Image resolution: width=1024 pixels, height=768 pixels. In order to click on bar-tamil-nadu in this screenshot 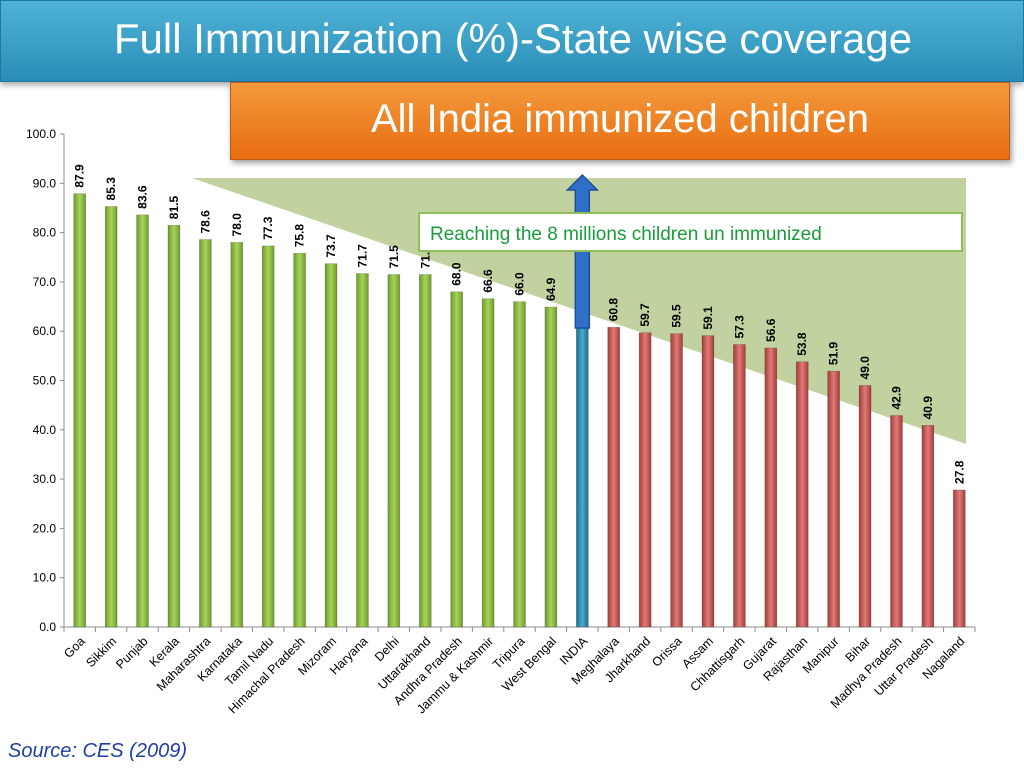, I will do `click(268, 436)`.